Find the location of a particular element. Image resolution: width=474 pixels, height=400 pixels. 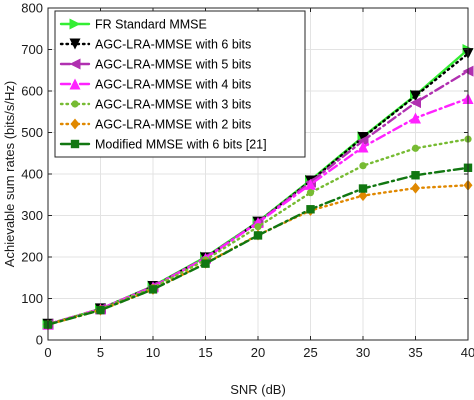

y-tick-label: 500 is located at coordinates (32, 132).